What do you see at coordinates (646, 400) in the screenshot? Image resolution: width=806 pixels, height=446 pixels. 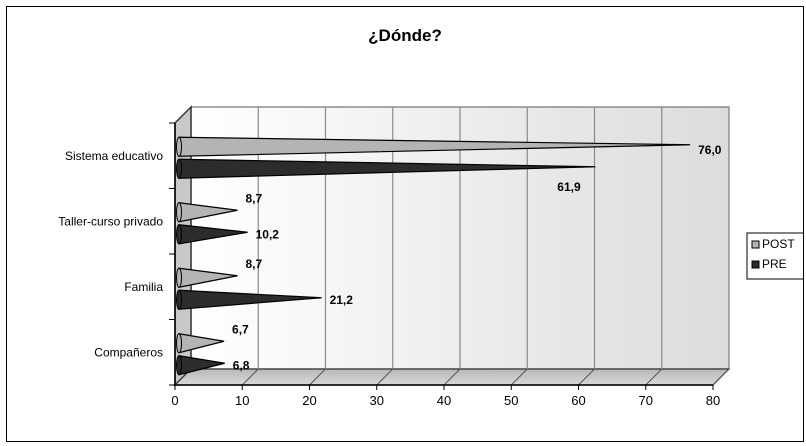 I see `x-tick-label: 70` at bounding box center [646, 400].